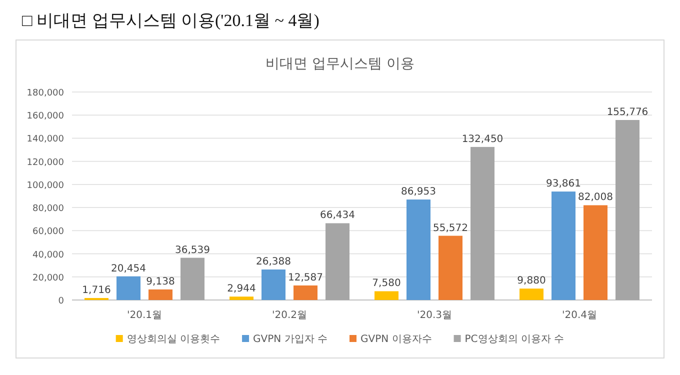  Describe the element at coordinates (563, 184) in the screenshot. I see `data-label: 93,861` at that location.